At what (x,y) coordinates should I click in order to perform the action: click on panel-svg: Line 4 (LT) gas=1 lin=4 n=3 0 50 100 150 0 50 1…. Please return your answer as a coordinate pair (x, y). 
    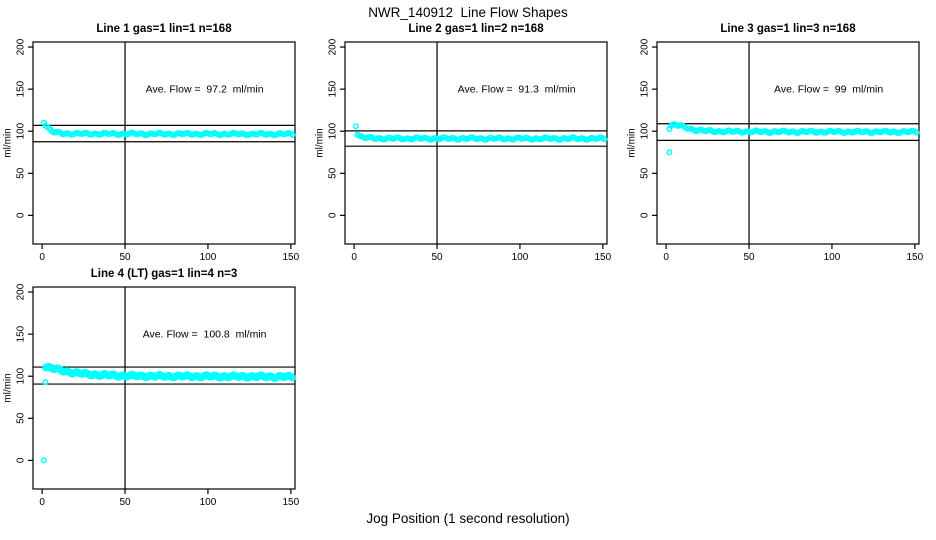
    Looking at the image, I should click on (151, 388).